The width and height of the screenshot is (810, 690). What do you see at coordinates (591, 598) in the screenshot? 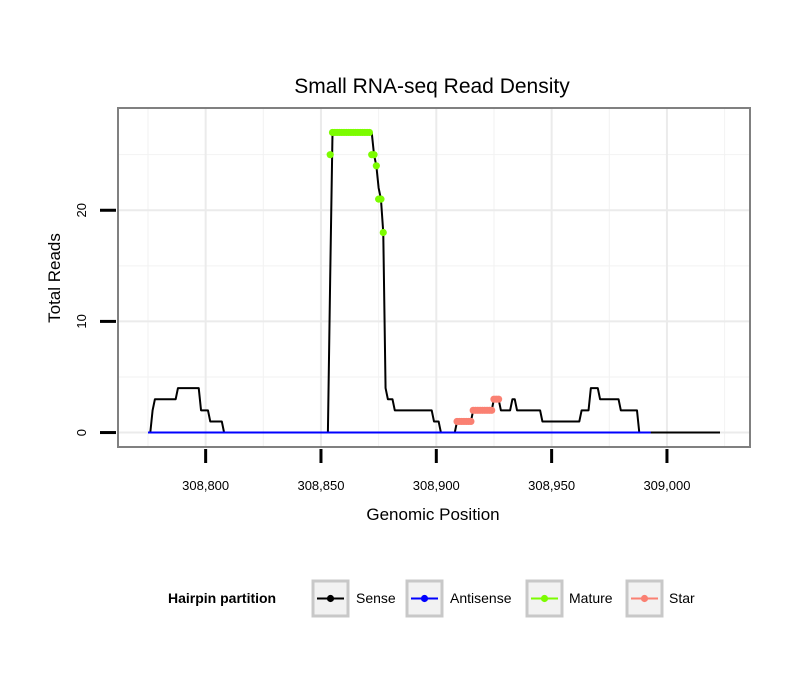
I see `legend-label-mature: Mature` at bounding box center [591, 598].